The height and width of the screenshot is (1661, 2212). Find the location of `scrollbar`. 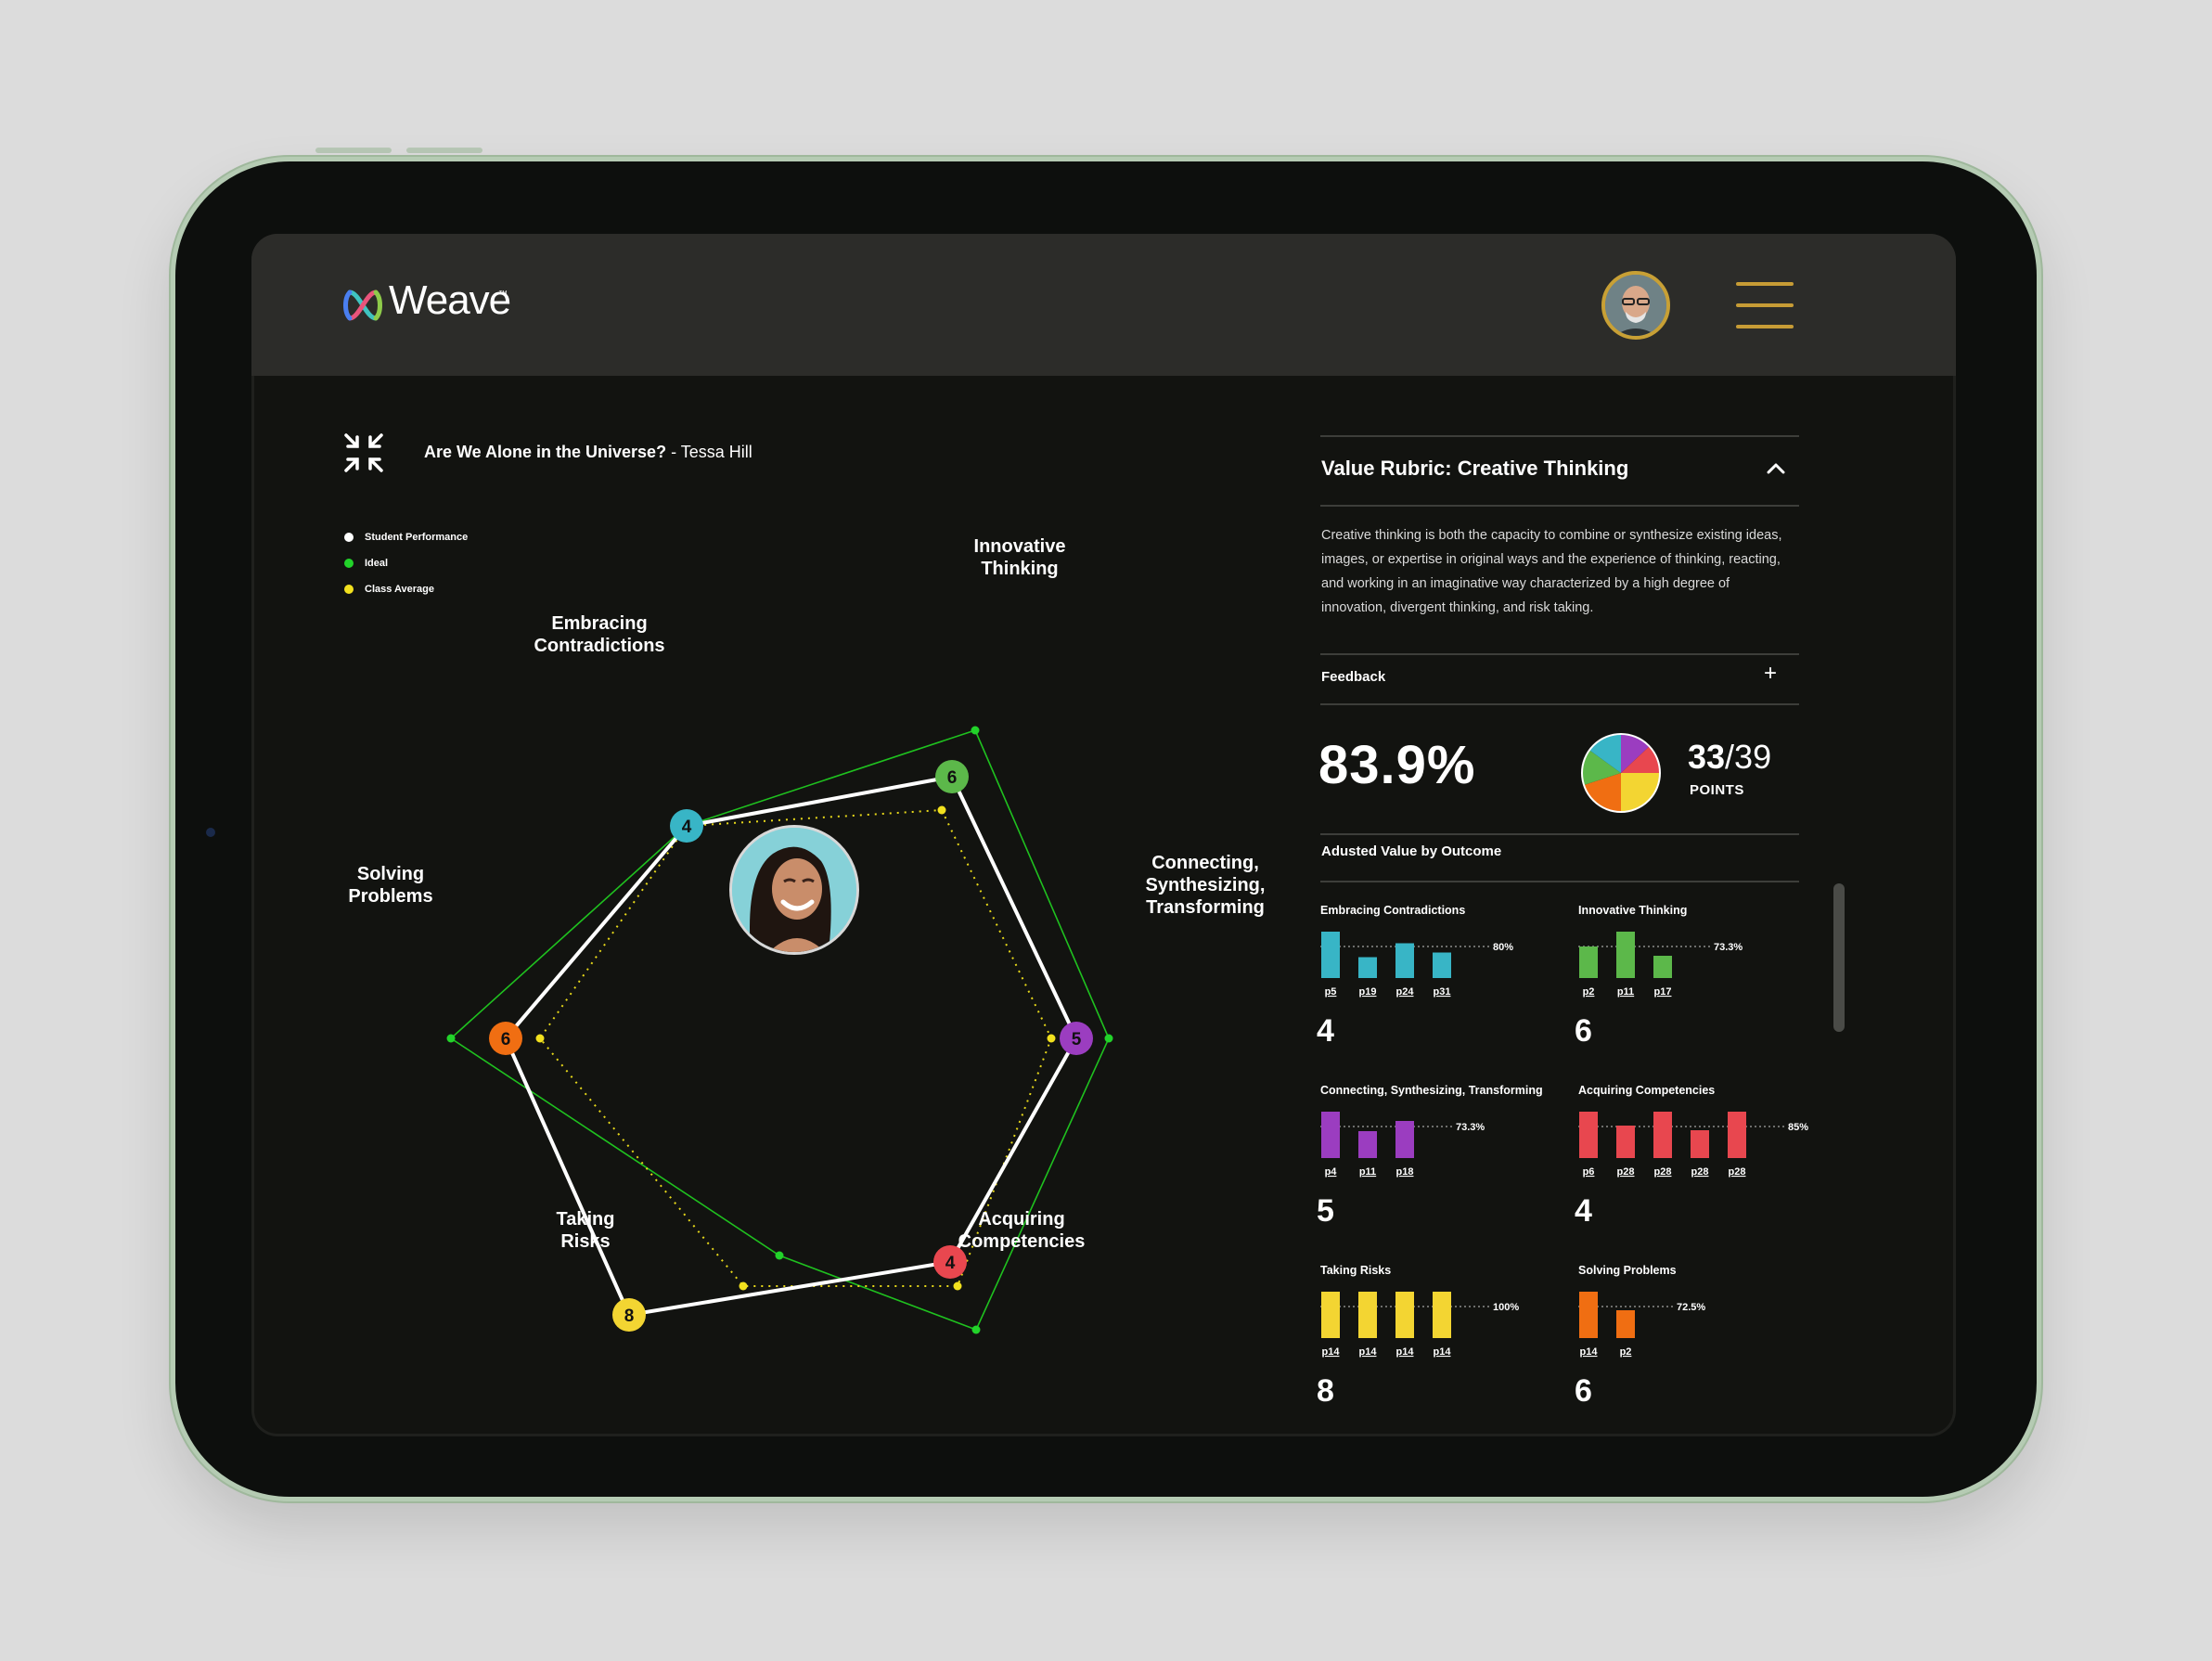

scrollbar is located at coordinates (1839, 958).